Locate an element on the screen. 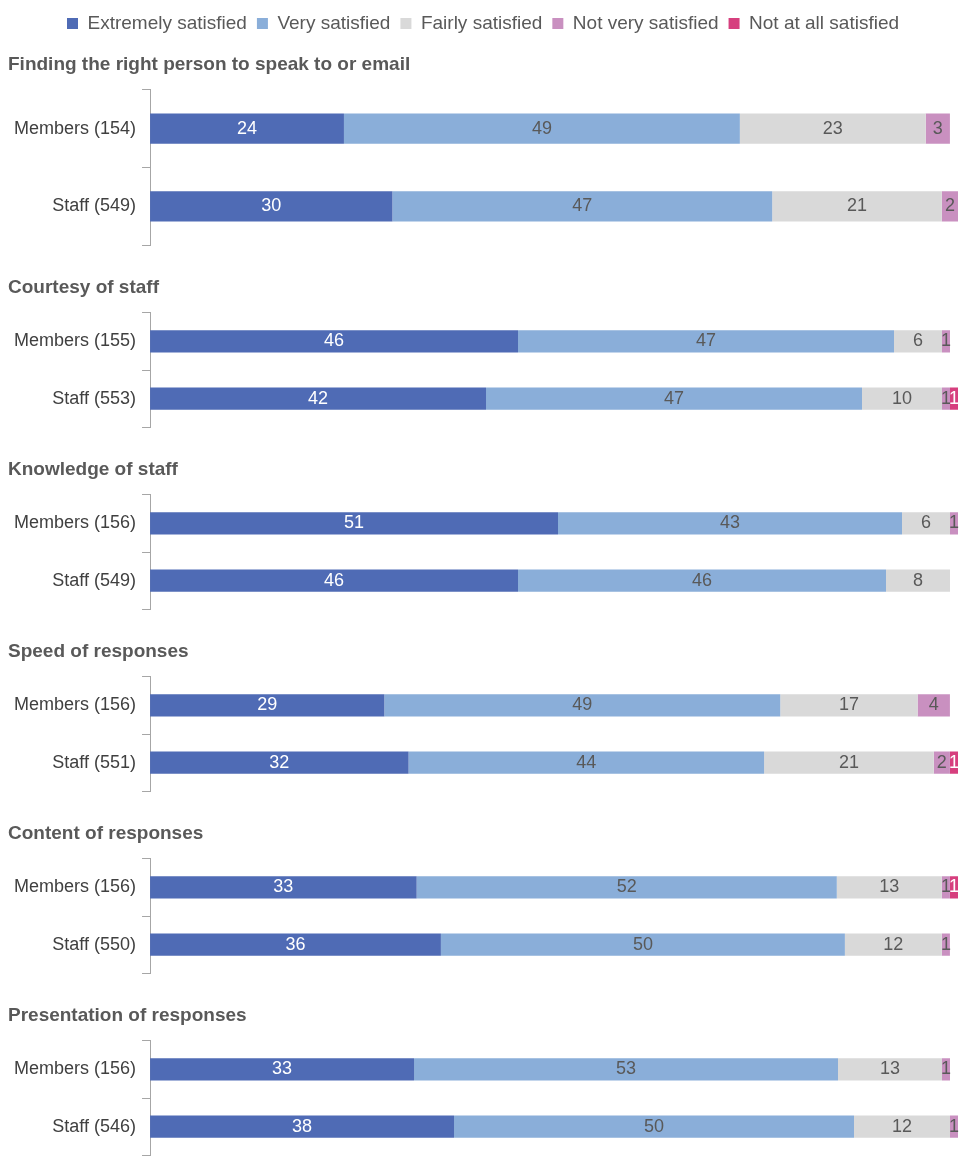  legend-label: Very satisfied is located at coordinates (334, 22).